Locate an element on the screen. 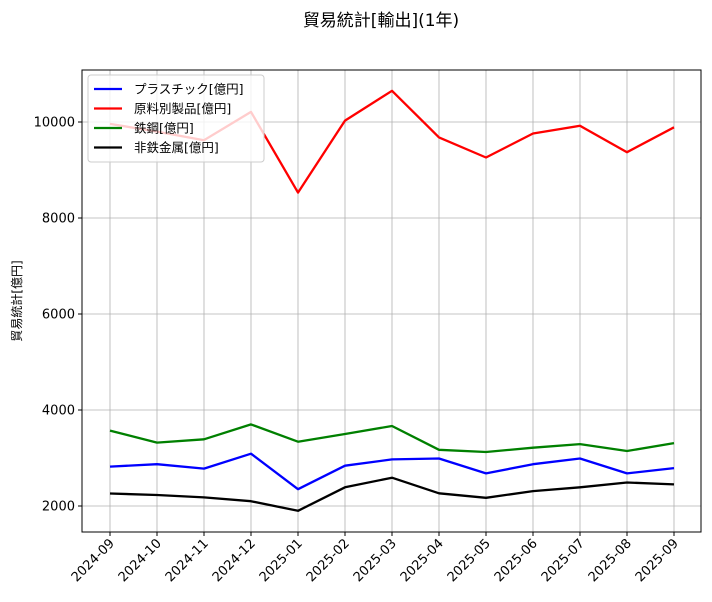  x-tick-label: 2025-06 is located at coordinates (516, 560).